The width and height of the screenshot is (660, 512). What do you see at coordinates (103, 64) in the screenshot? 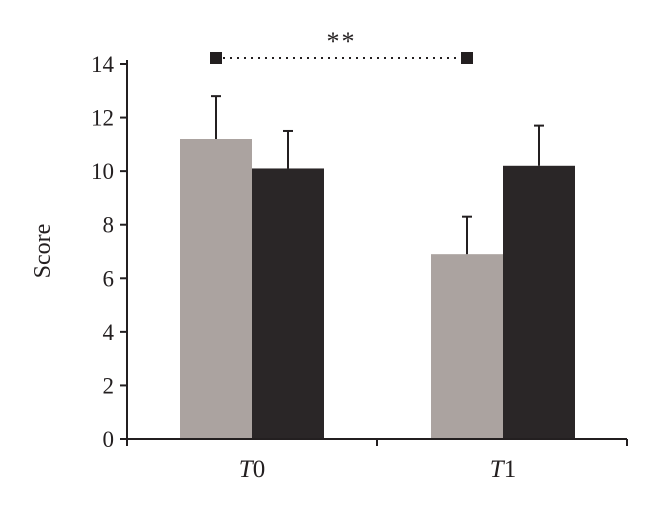
I see `y-tick-label-14: 14` at bounding box center [103, 64].